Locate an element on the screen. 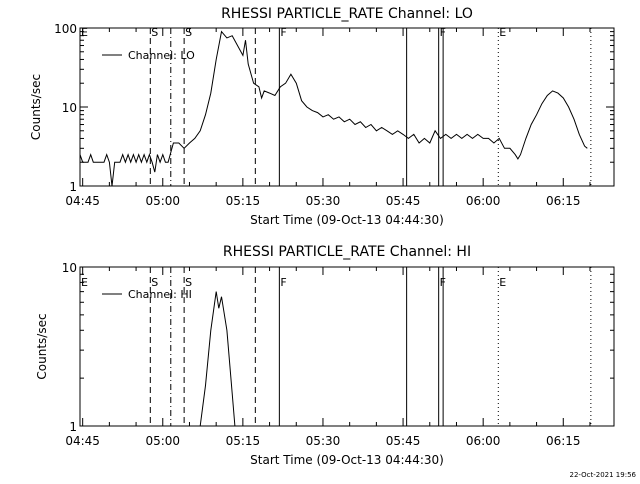 The width and height of the screenshot is (640, 484). panel-1-y-tick-label: 1 is located at coordinates (73, 187).